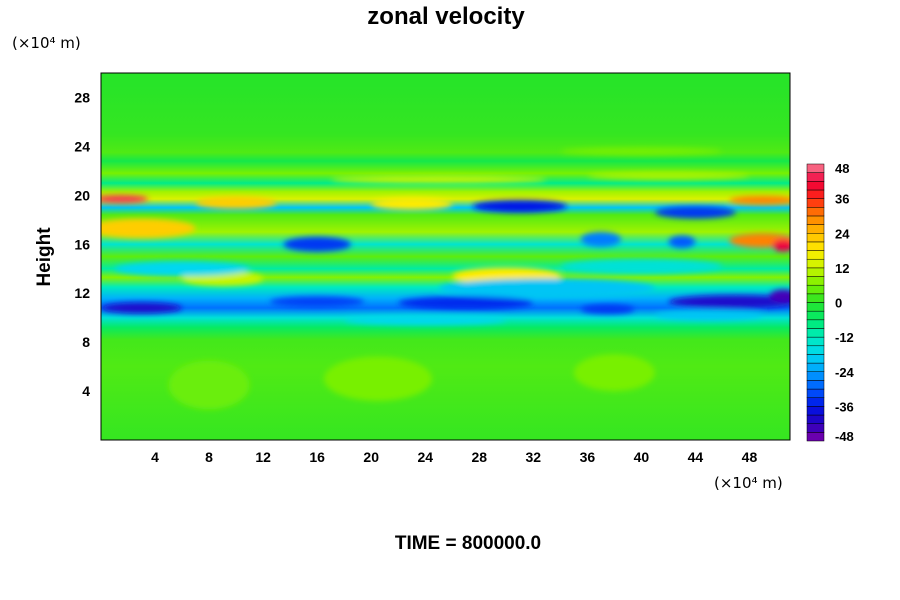 This screenshot has height=600, width=900. Describe the element at coordinates (844, 436) in the screenshot. I see `colorbar-tick-label: -48` at that location.